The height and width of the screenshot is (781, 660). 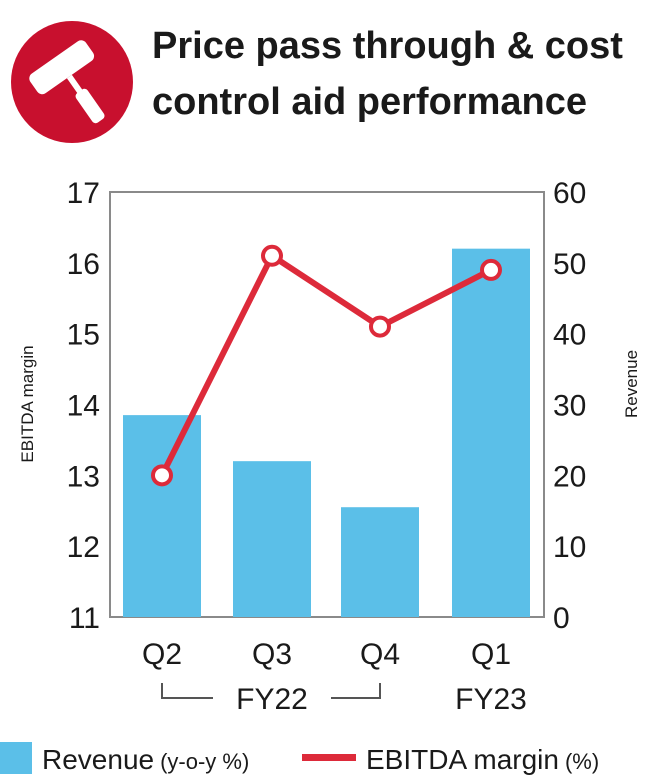 What do you see at coordinates (272, 699) in the screenshot?
I see `group-label-fy22: FY22` at bounding box center [272, 699].